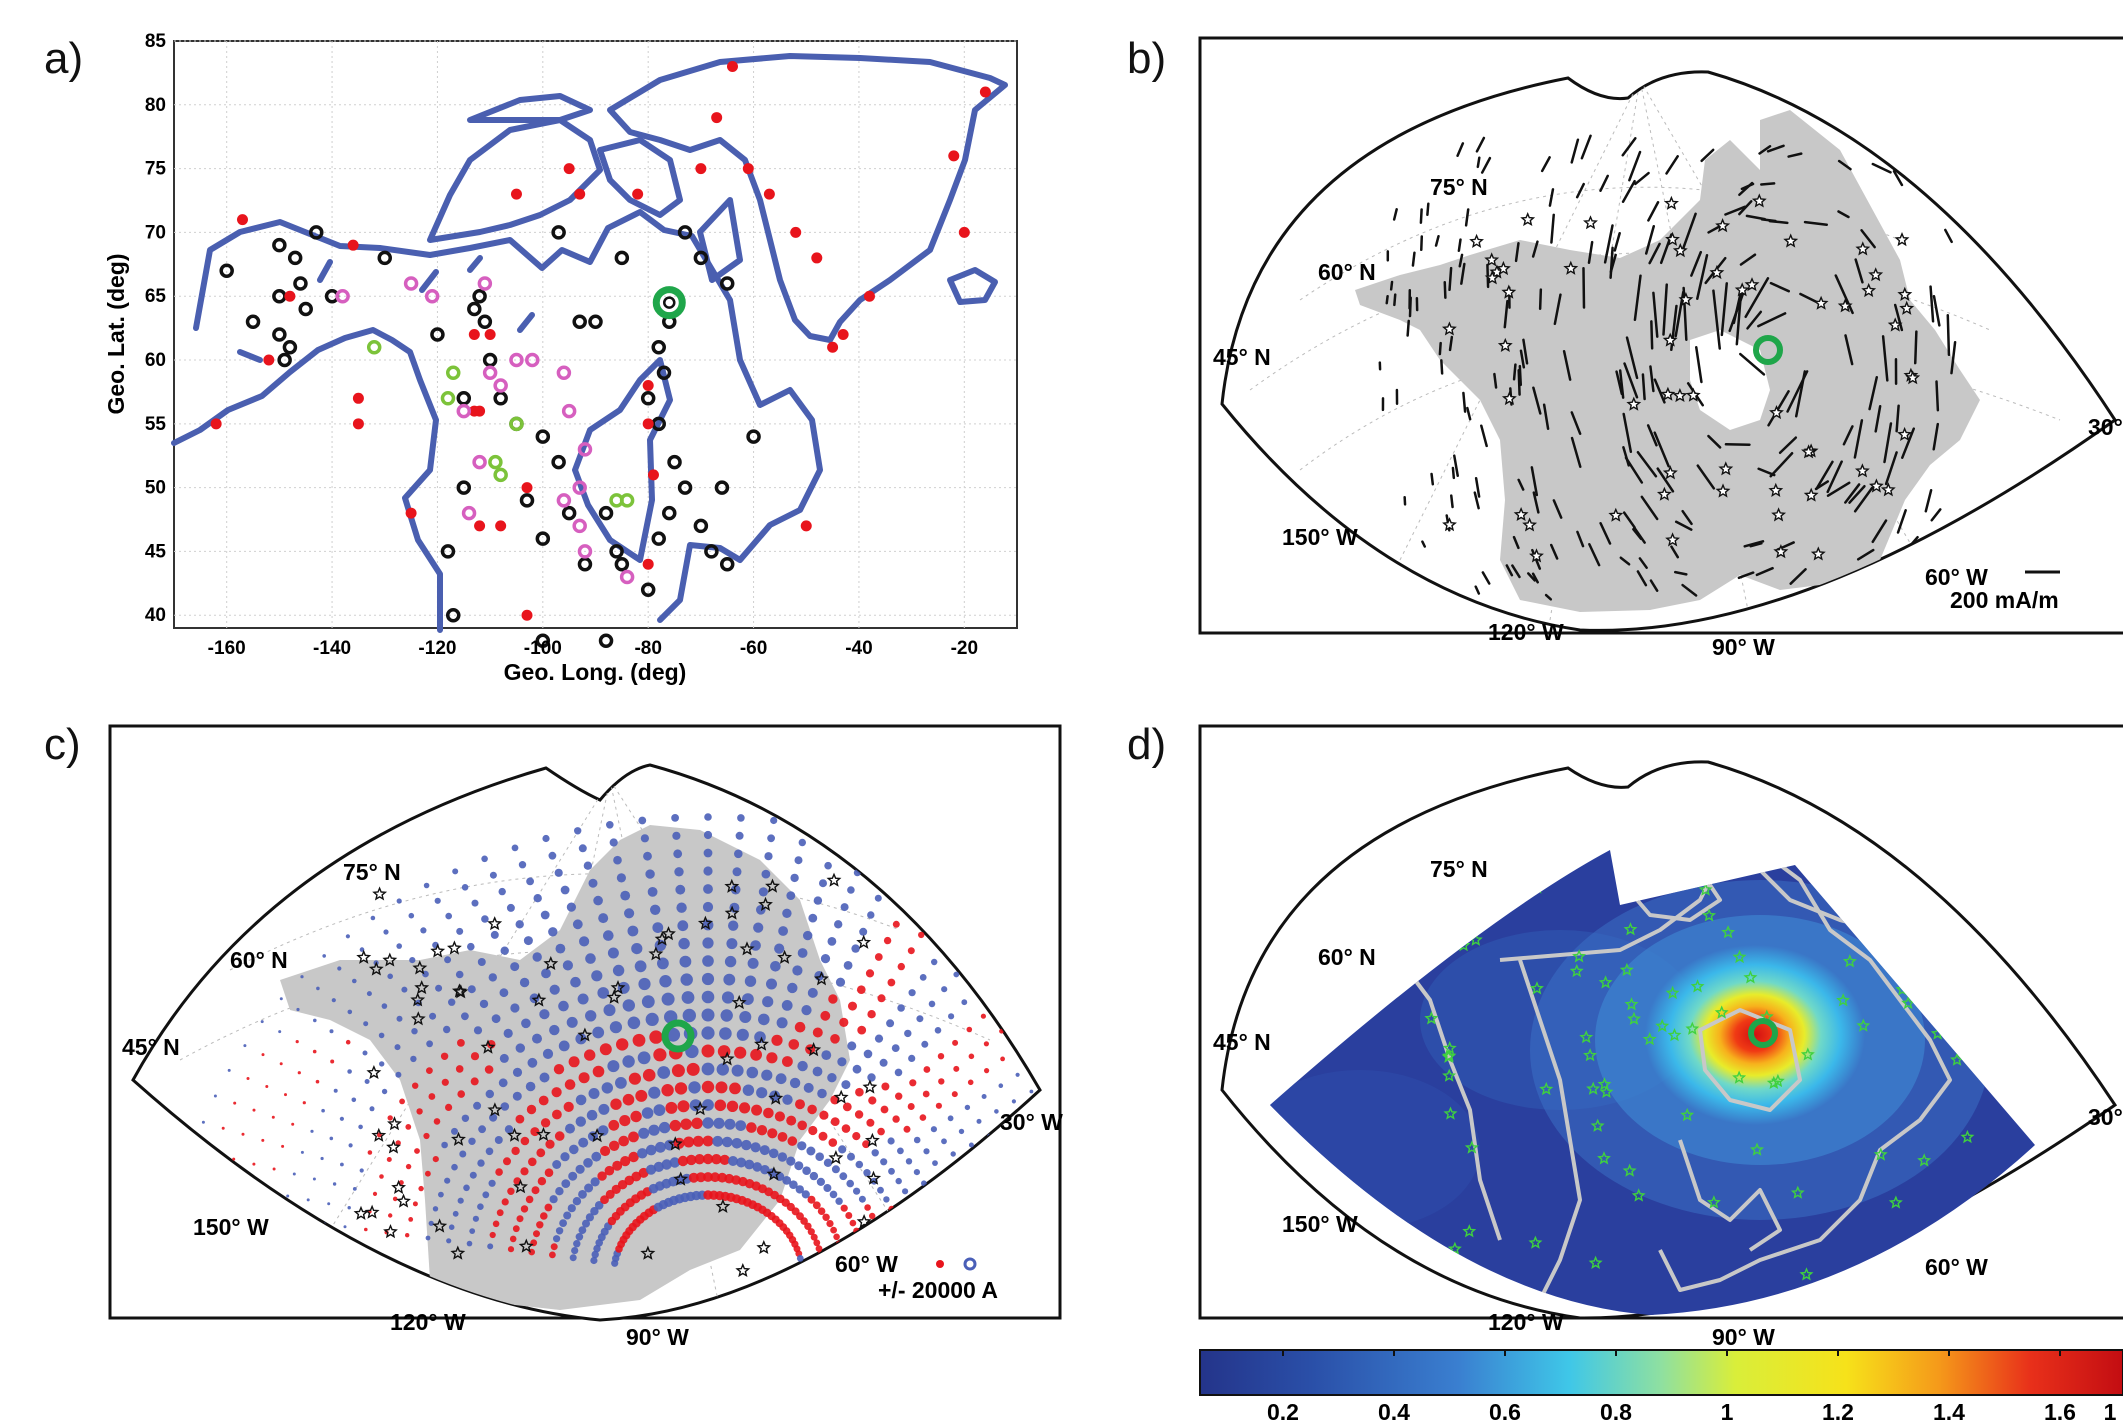 The image size is (2123, 1427). Describe the element at coordinates (116, 334) in the screenshot. I see `panel-a-y-axis-label: Geo. Lat. (deg)` at that location.